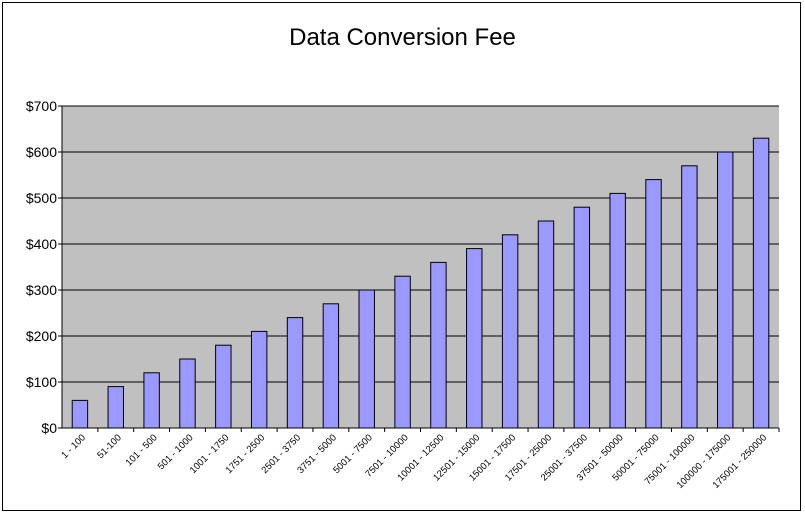  What do you see at coordinates (402, 37) in the screenshot?
I see `chart-title: Data Conversion Fee` at bounding box center [402, 37].